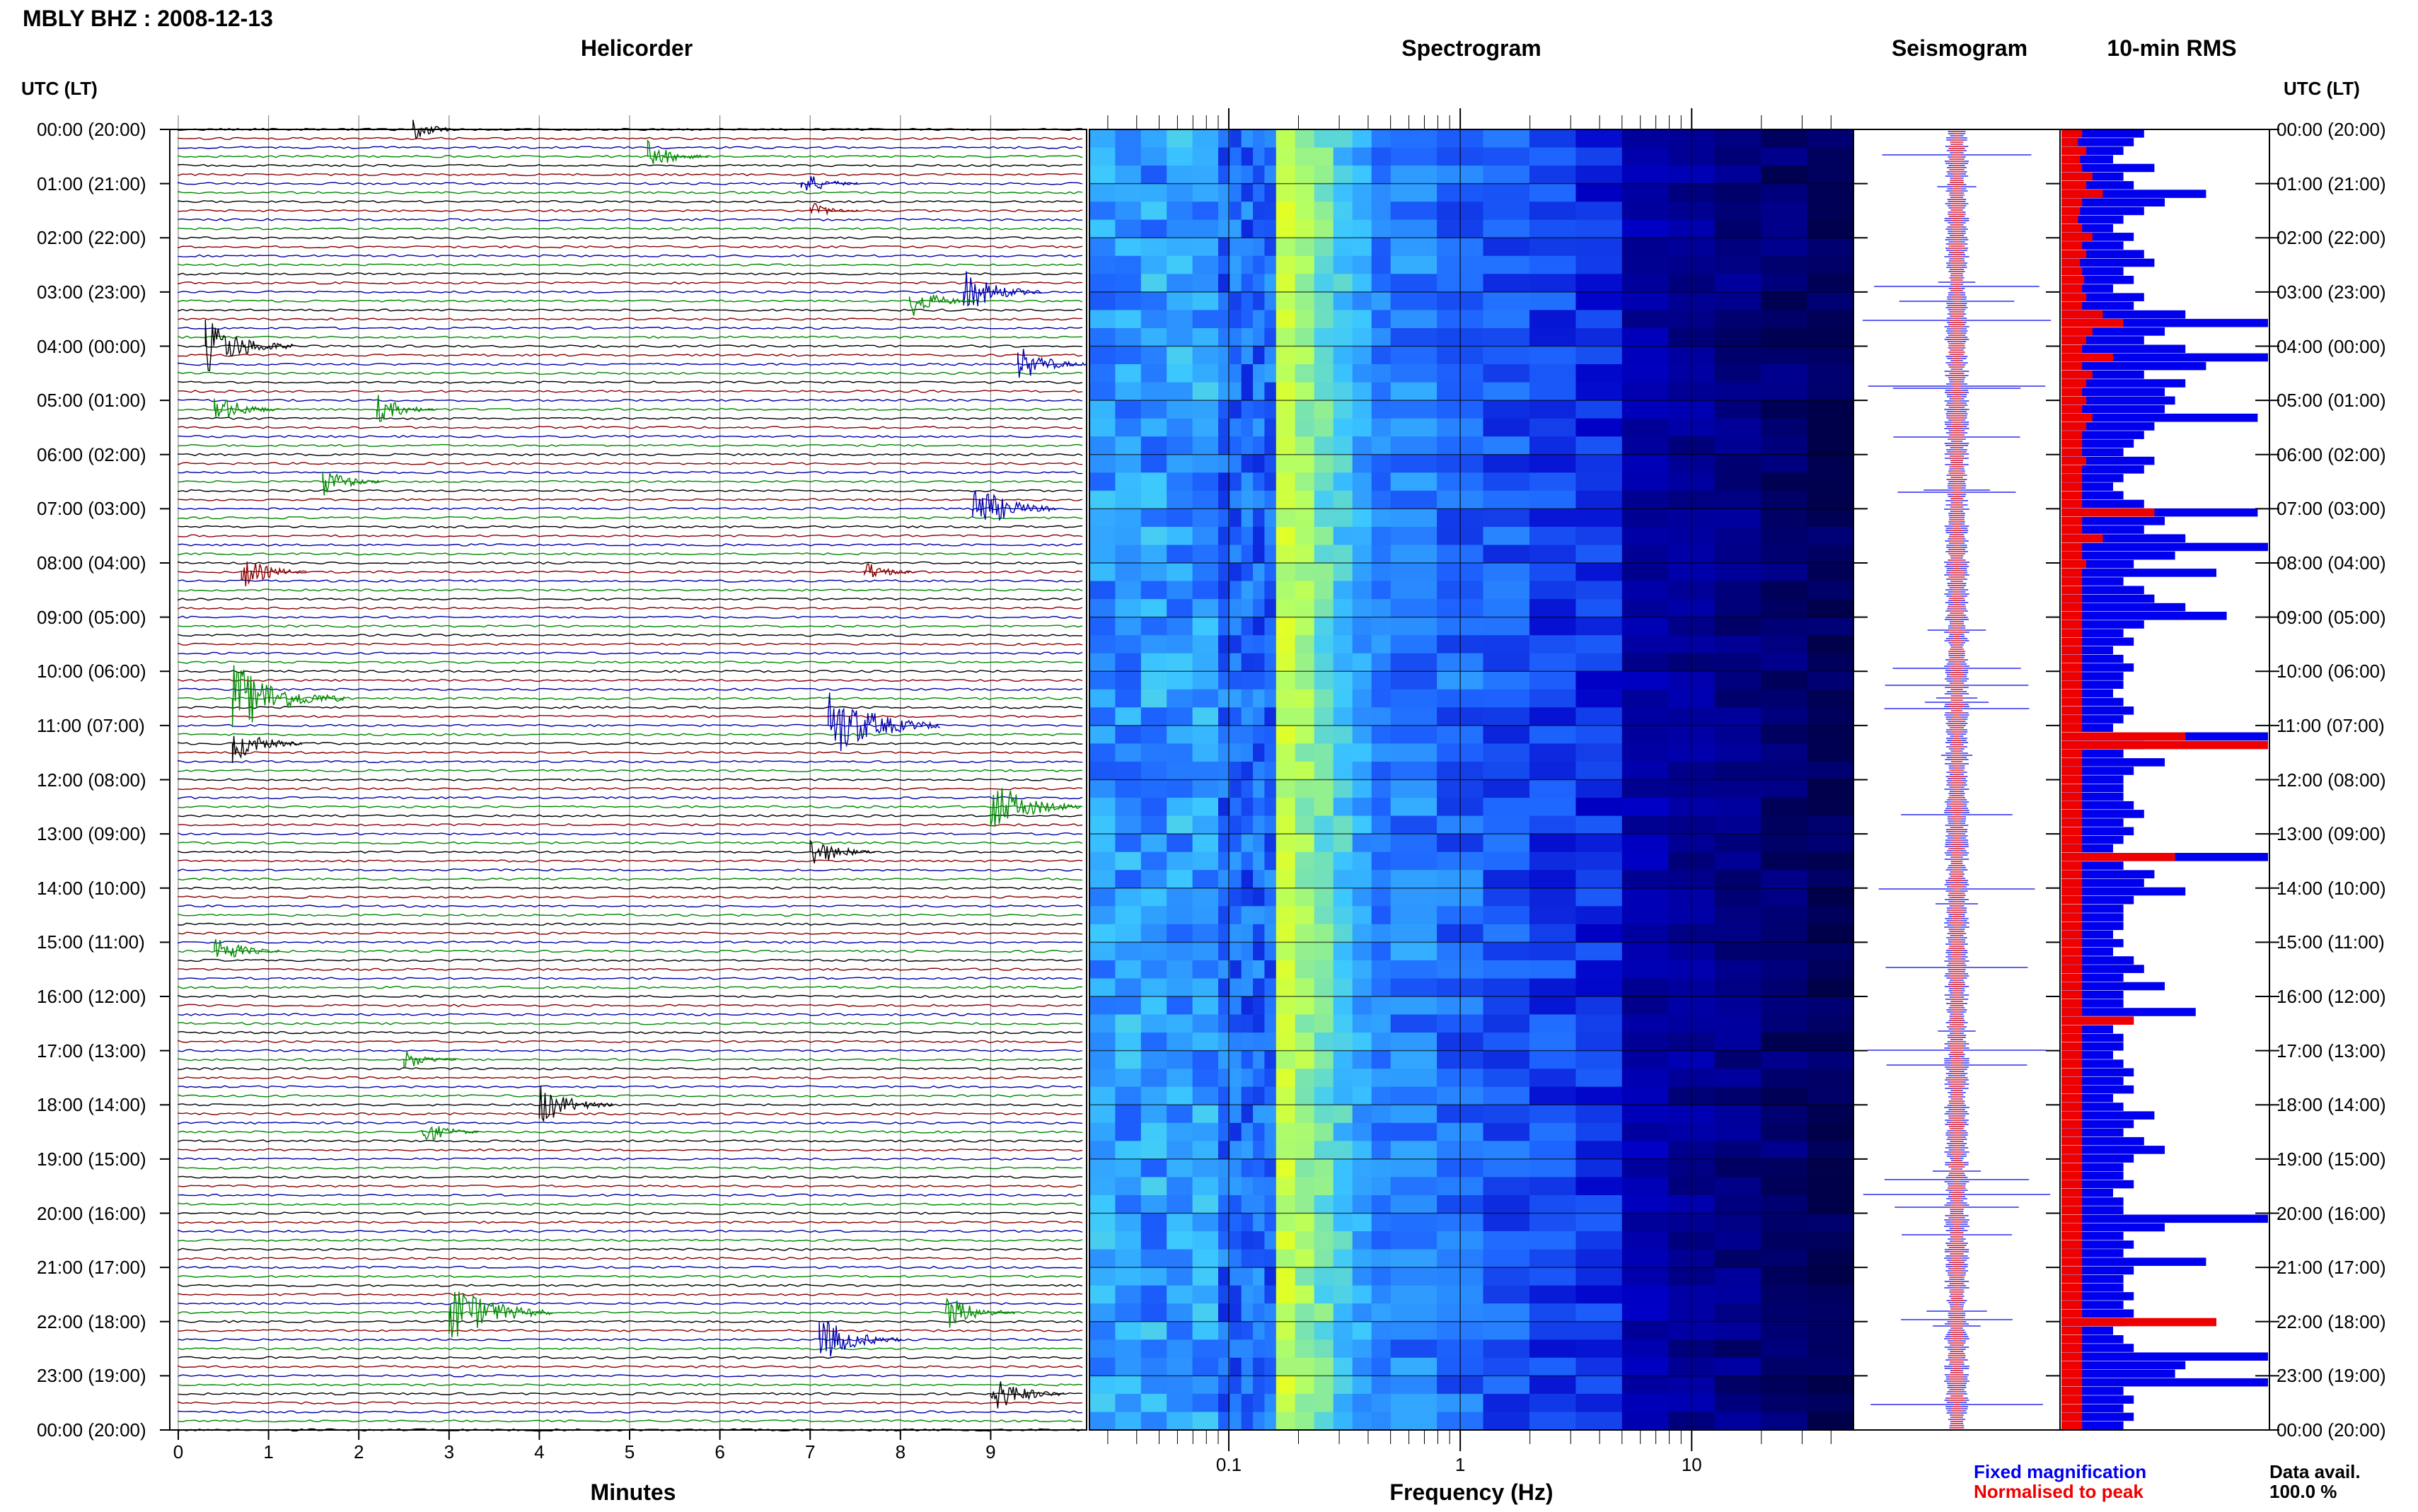 This screenshot has height=1512, width=2418. Describe the element at coordinates (267, 749) in the screenshot. I see `helicorder-event` at that location.